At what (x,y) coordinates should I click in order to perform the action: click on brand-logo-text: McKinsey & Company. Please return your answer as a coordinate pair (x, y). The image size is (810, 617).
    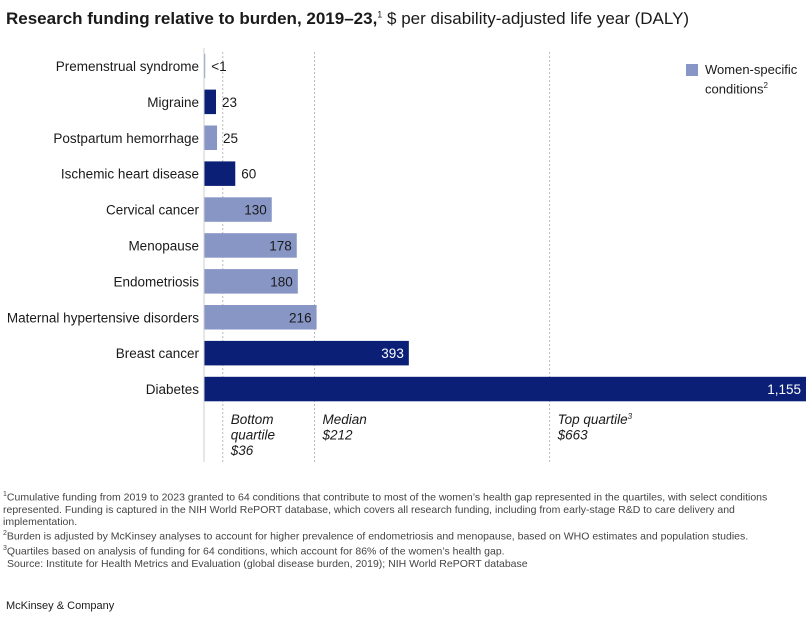
    Looking at the image, I should click on (60, 606).